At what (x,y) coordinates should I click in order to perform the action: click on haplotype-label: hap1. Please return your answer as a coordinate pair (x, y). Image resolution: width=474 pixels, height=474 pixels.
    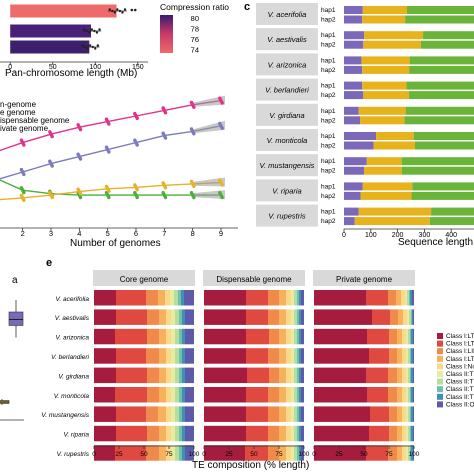
    Looking at the image, I should click on (328, 186).